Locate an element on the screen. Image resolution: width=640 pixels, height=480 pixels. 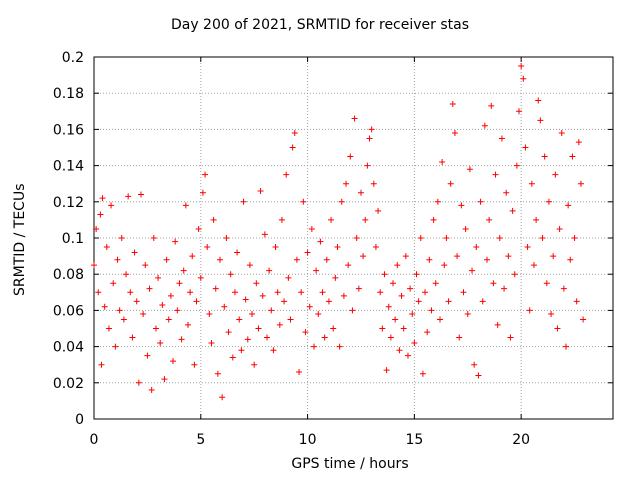
y-tick-label: 0 is located at coordinates (79, 420).